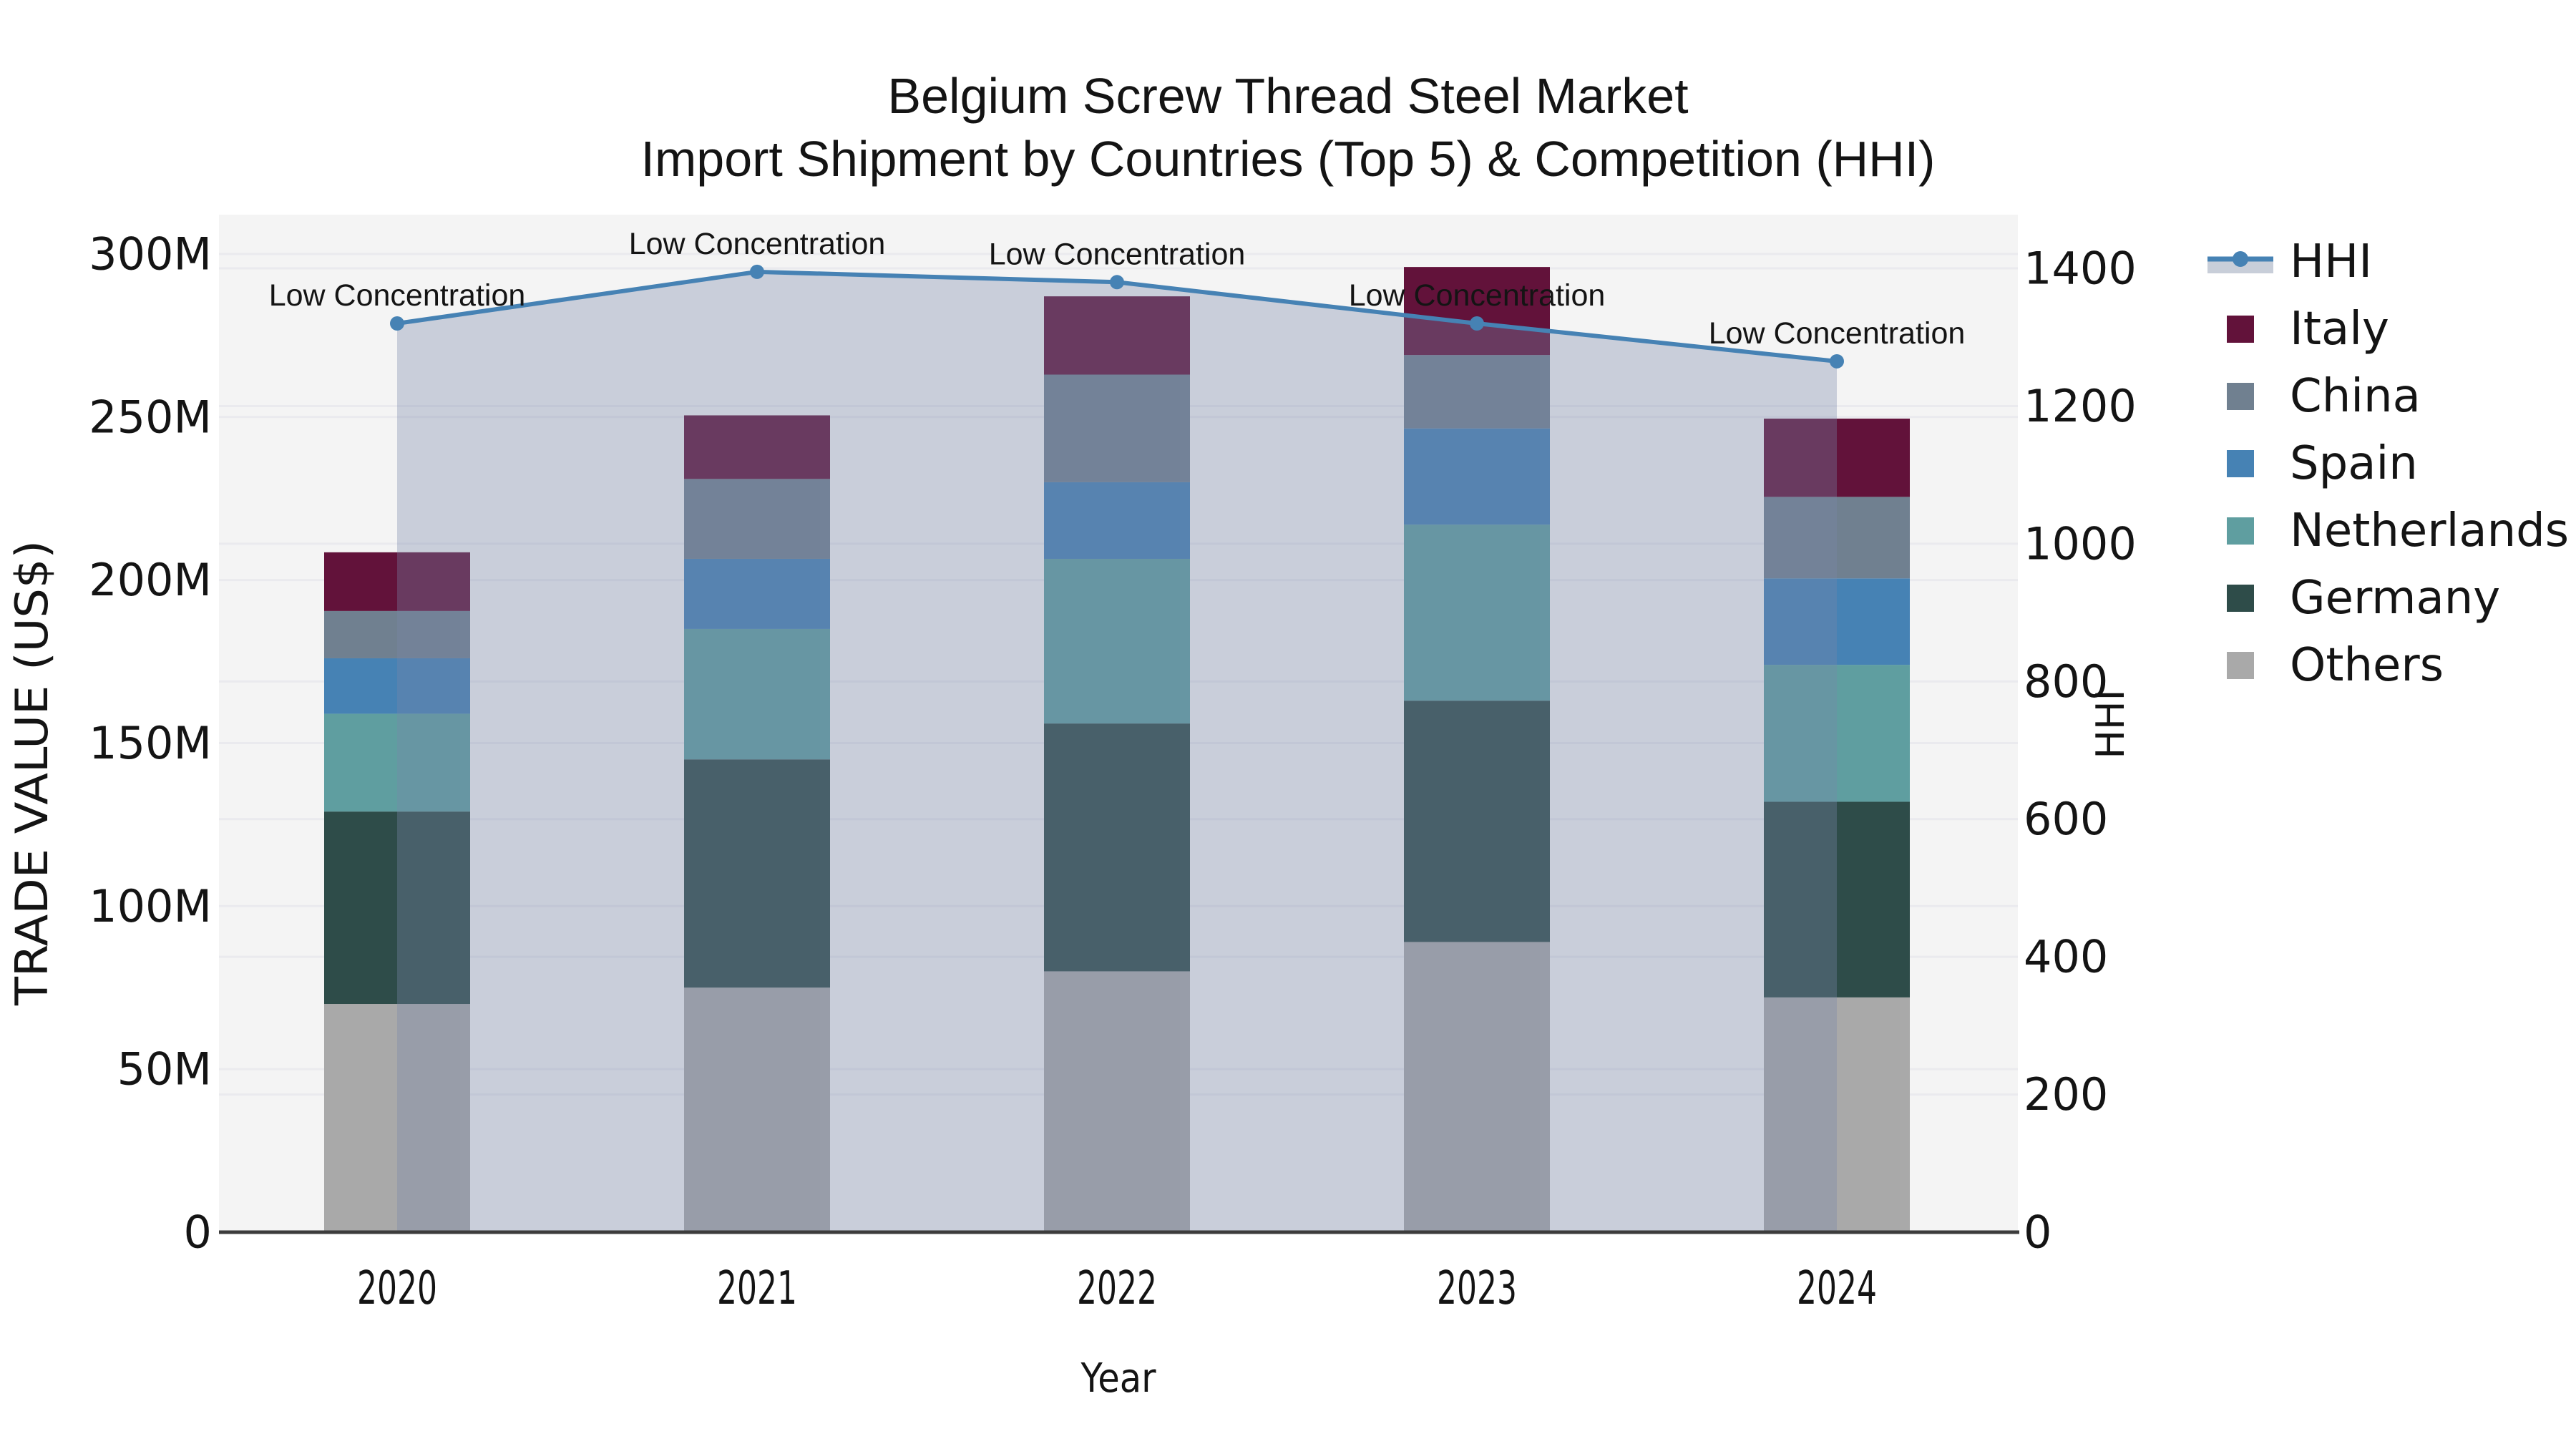 The image size is (2576, 1449). I want to click on y-right-tick-1400: 1400, so click(2080, 269).